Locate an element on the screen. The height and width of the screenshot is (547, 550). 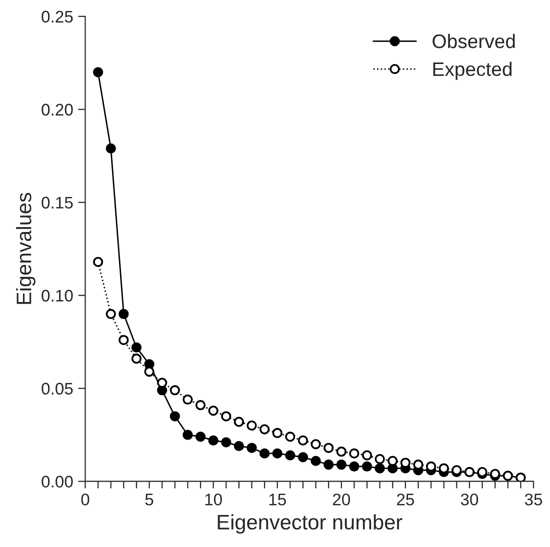
x-tick-label: 5 is located at coordinates (149, 500).